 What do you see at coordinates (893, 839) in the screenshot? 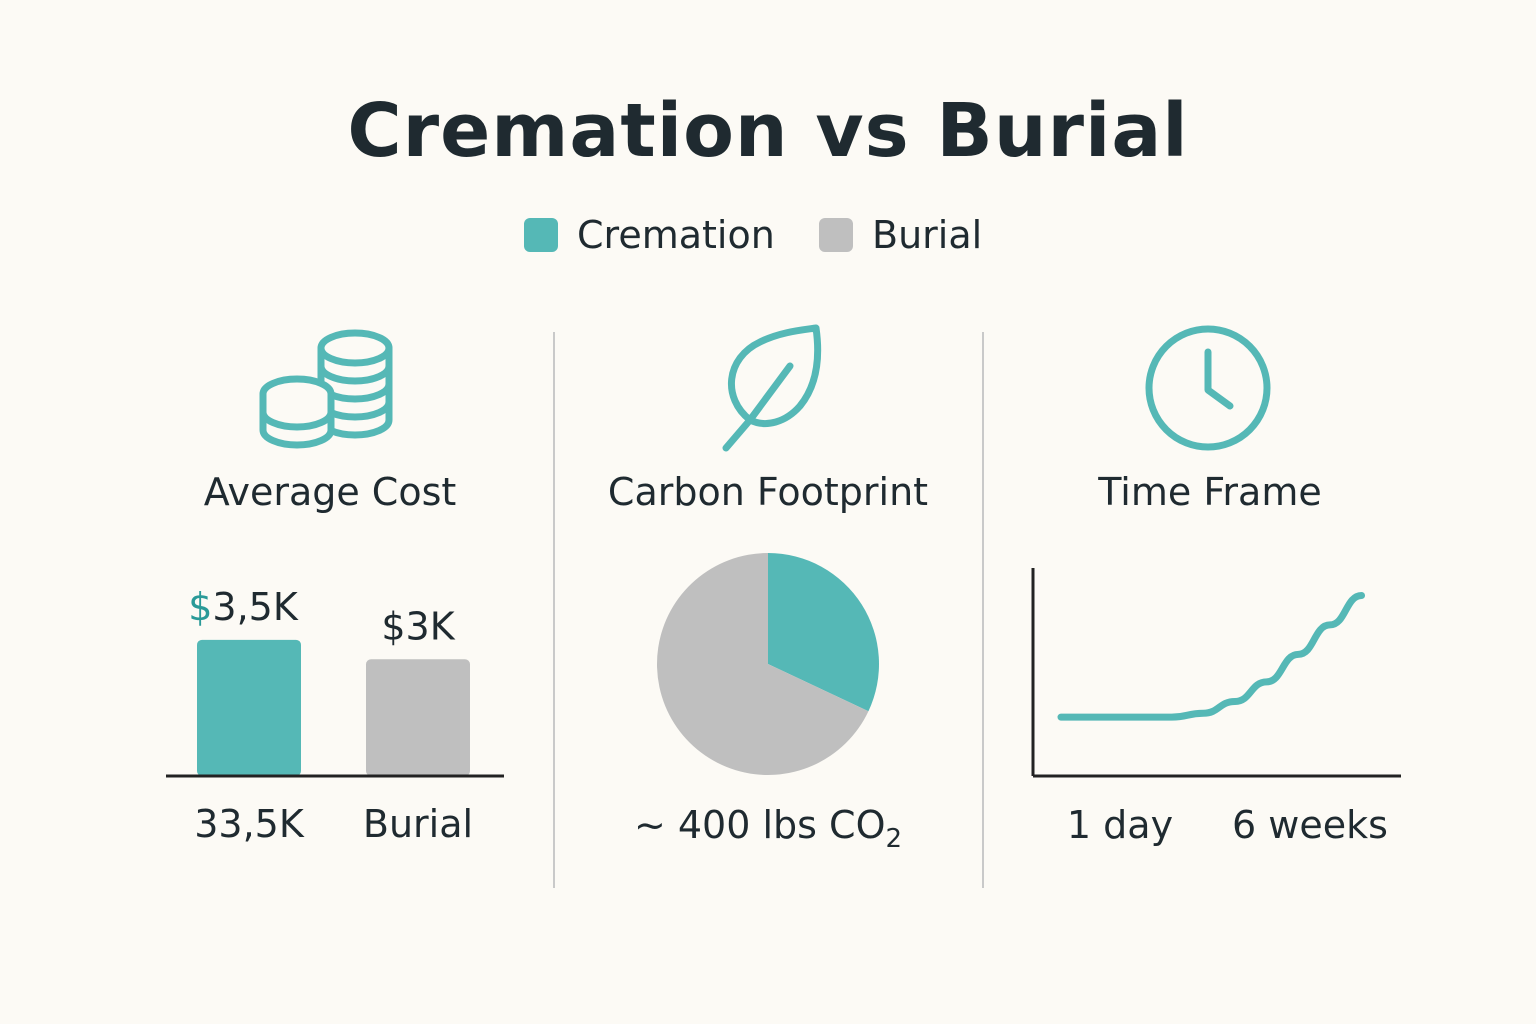
I see `pie-caption-subscript: 2` at bounding box center [893, 839].